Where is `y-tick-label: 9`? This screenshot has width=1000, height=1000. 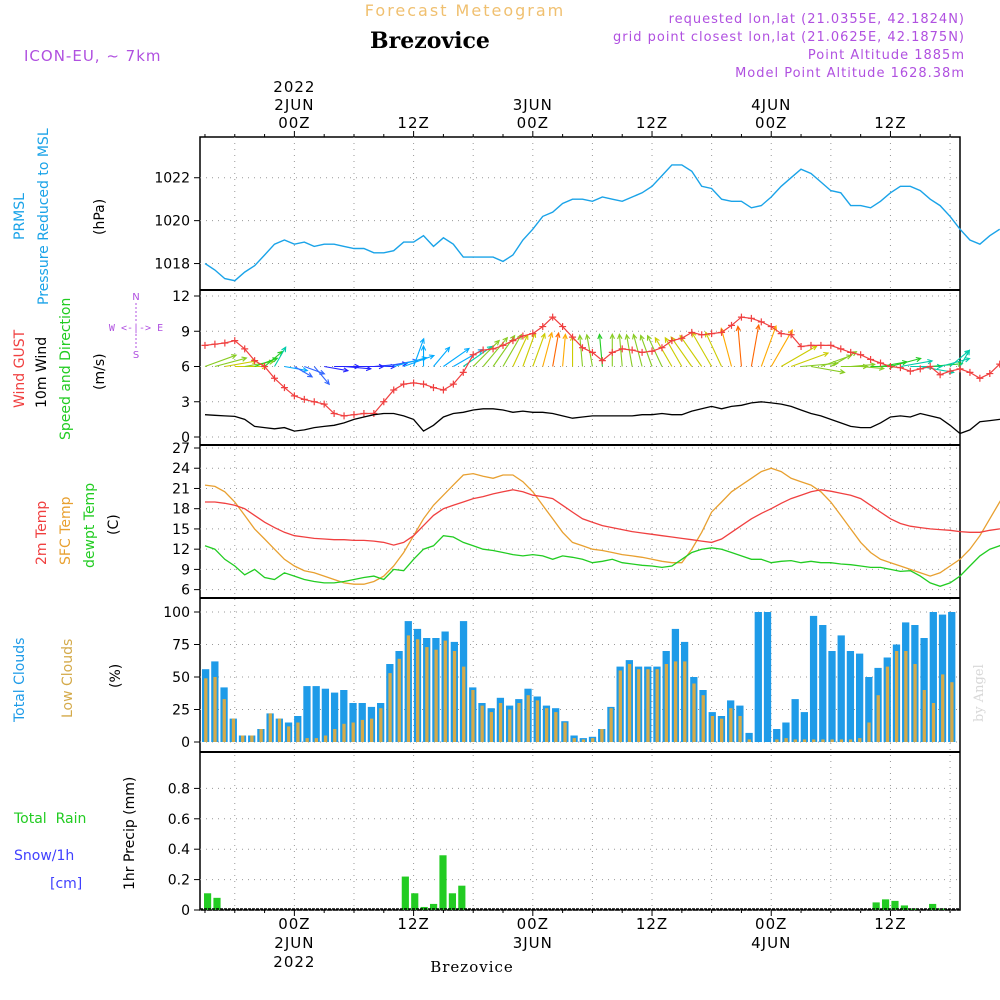
y-tick-label: 9 is located at coordinates (185, 332).